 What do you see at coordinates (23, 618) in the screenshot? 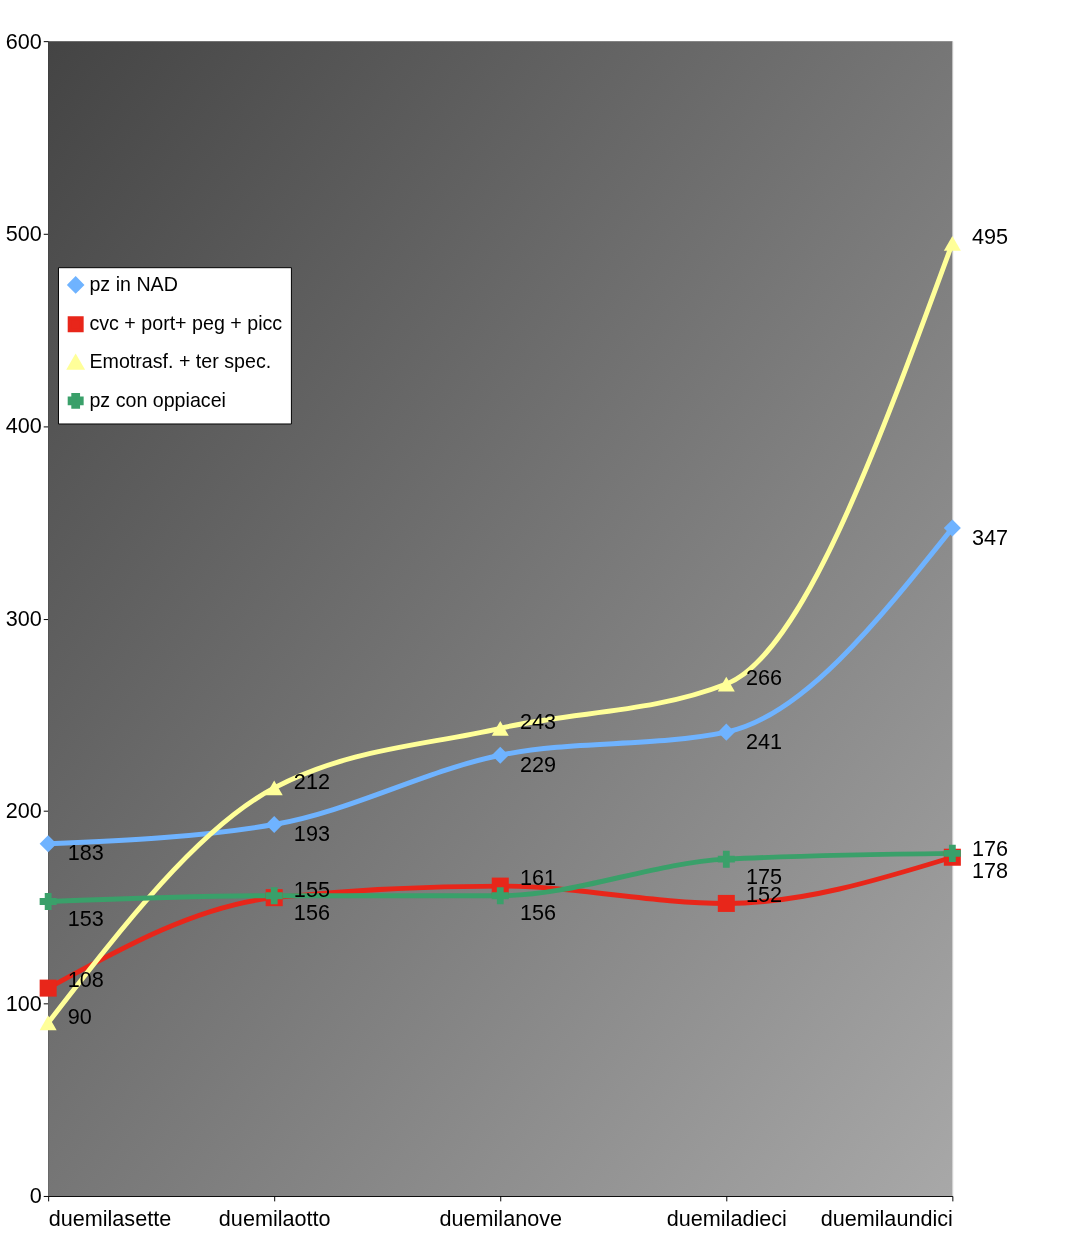
I see `y-tick-label: 300` at bounding box center [23, 618].